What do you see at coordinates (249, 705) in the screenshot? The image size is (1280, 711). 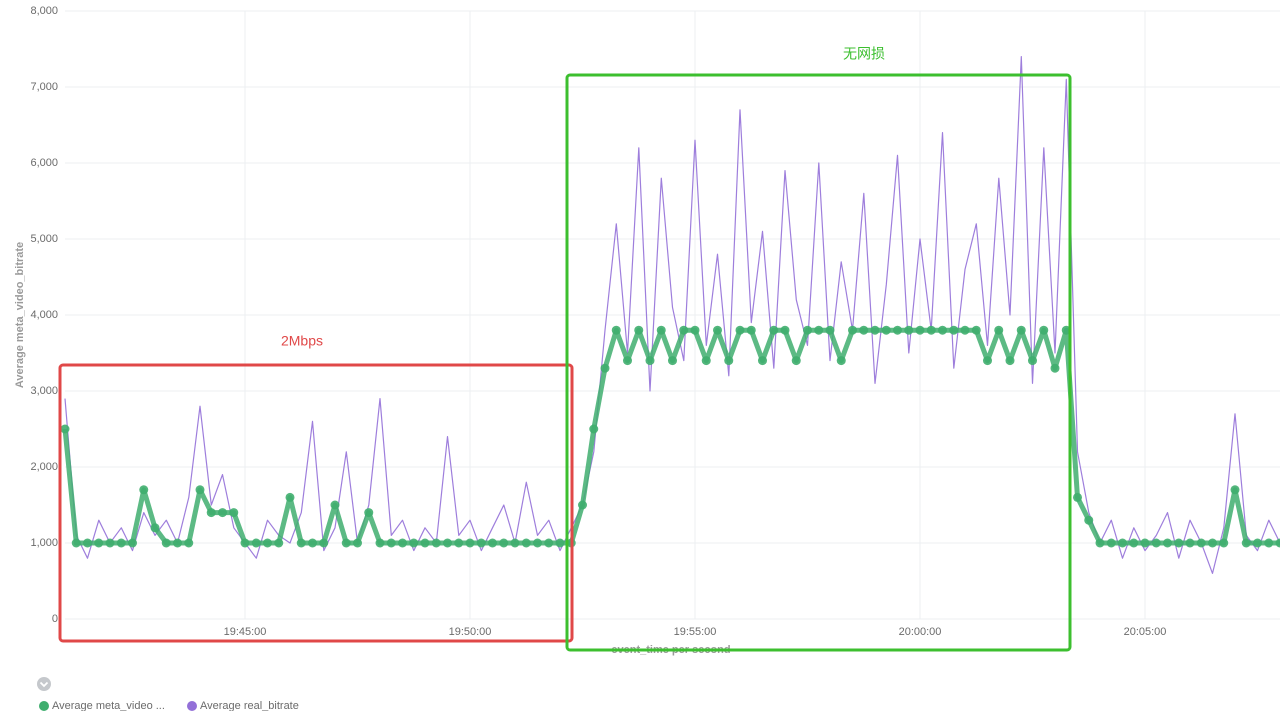 I see `legend-label: Average real_bitrate` at bounding box center [249, 705].